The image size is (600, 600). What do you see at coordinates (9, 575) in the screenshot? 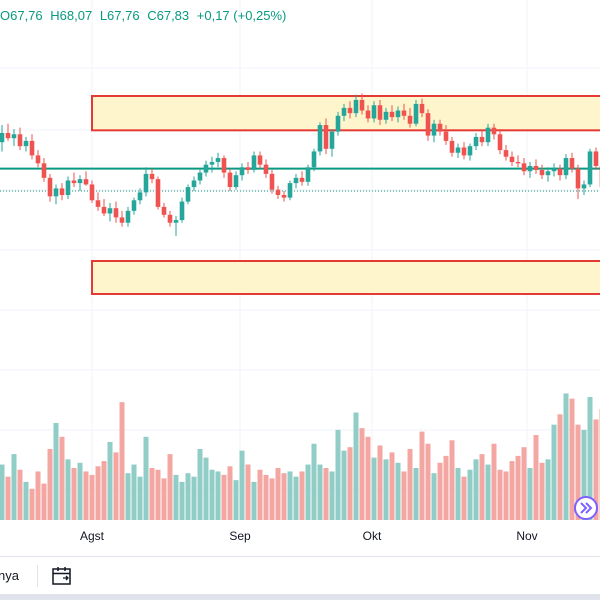
I see `range-label-fragment: nya` at bounding box center [9, 575].